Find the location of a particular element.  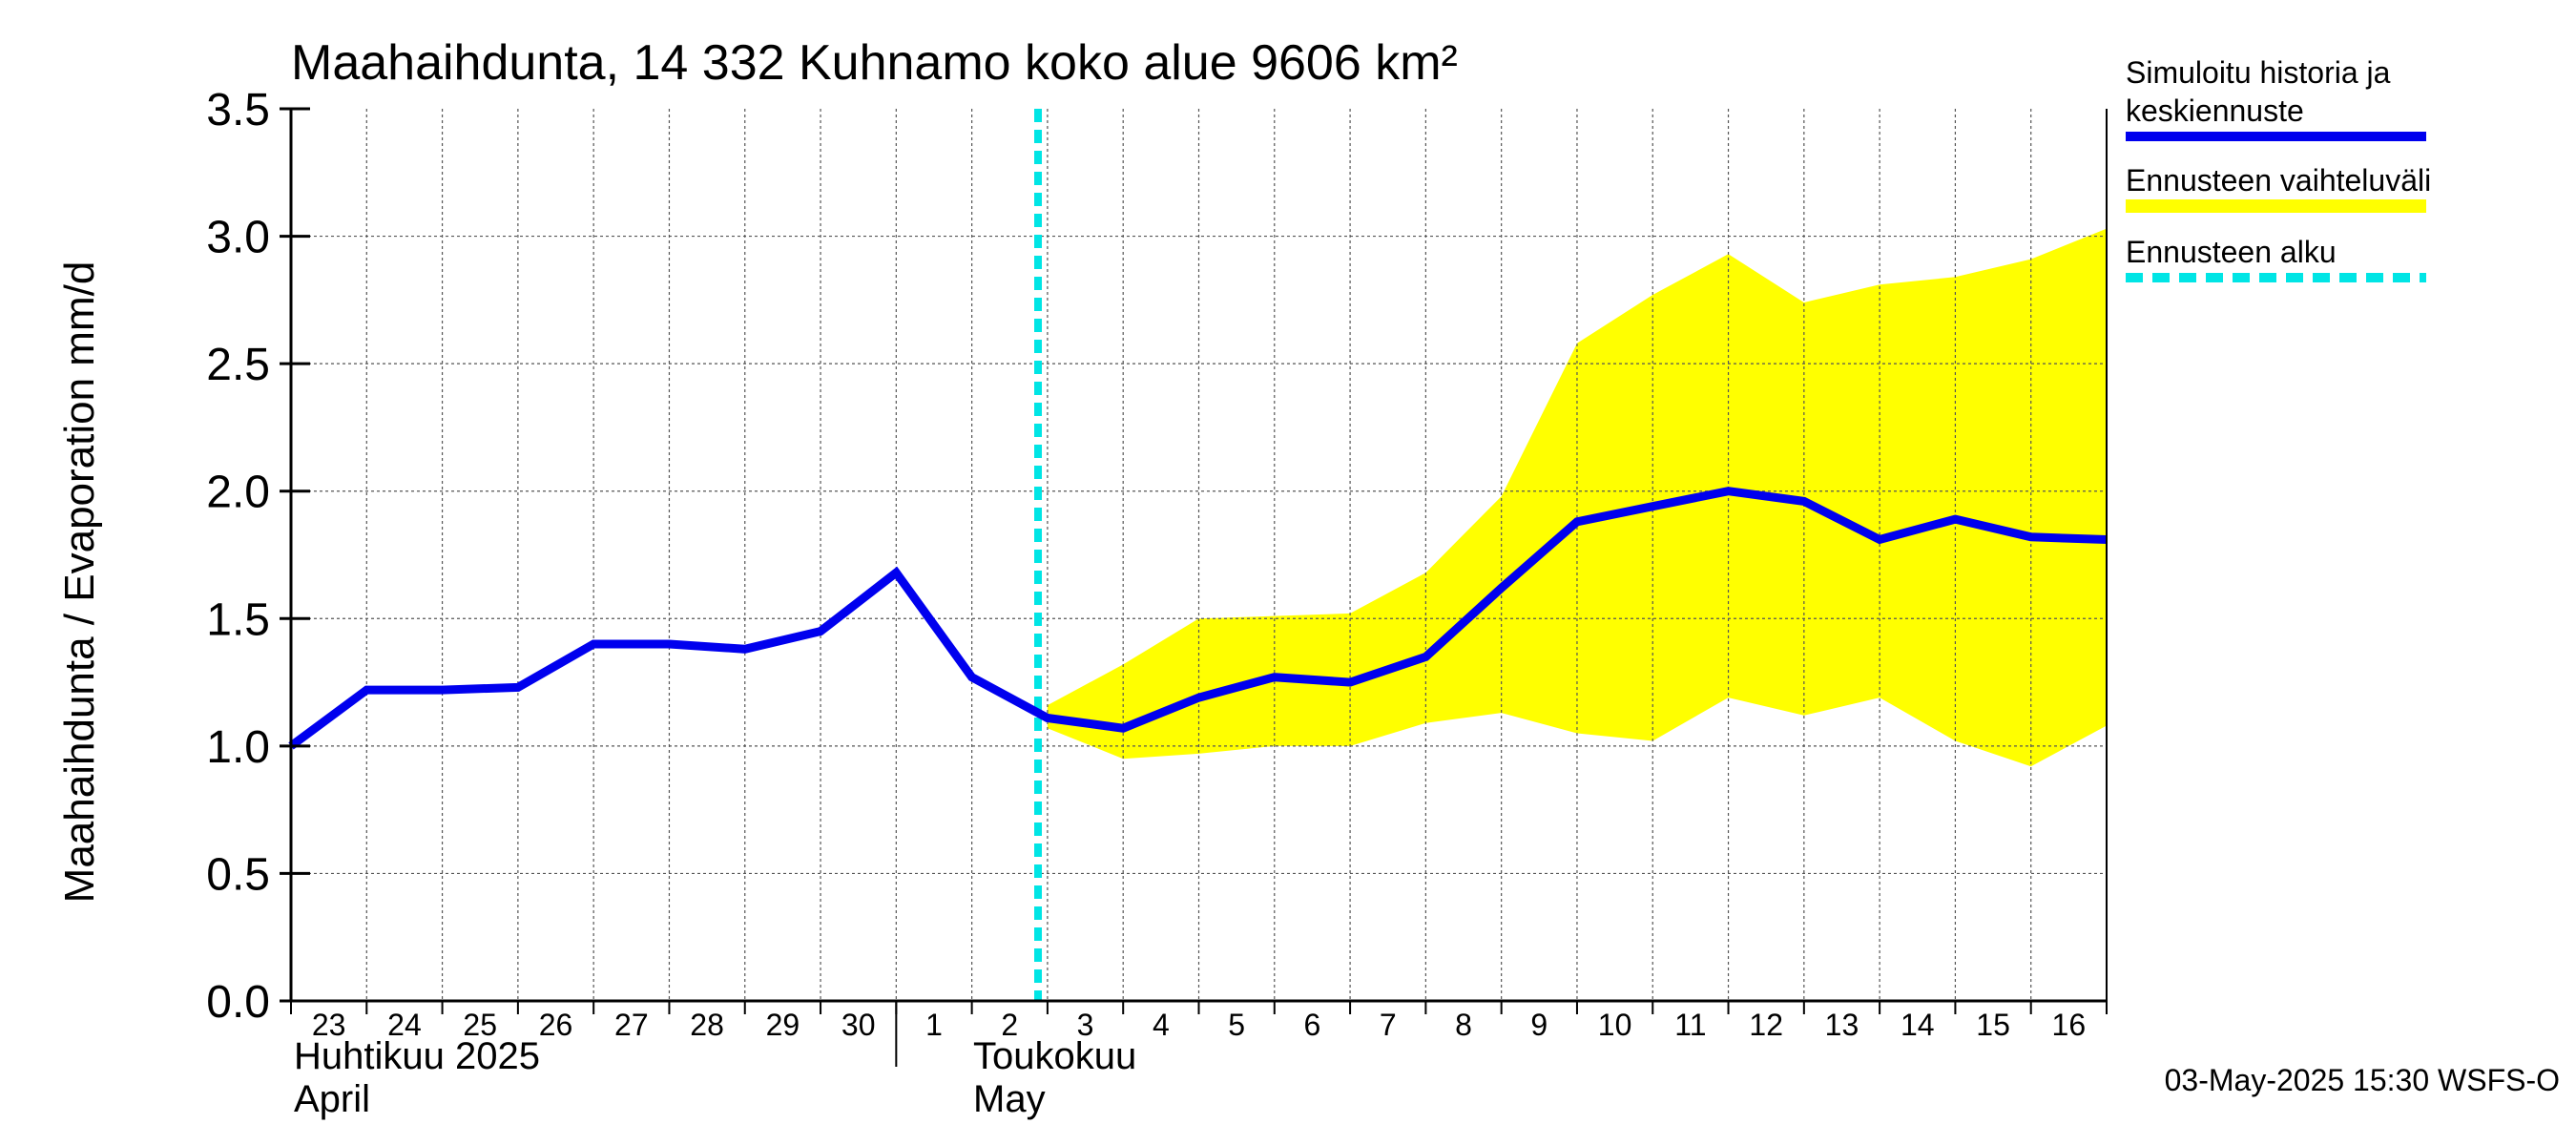

y-tick-label: 1.0 is located at coordinates (238, 747).